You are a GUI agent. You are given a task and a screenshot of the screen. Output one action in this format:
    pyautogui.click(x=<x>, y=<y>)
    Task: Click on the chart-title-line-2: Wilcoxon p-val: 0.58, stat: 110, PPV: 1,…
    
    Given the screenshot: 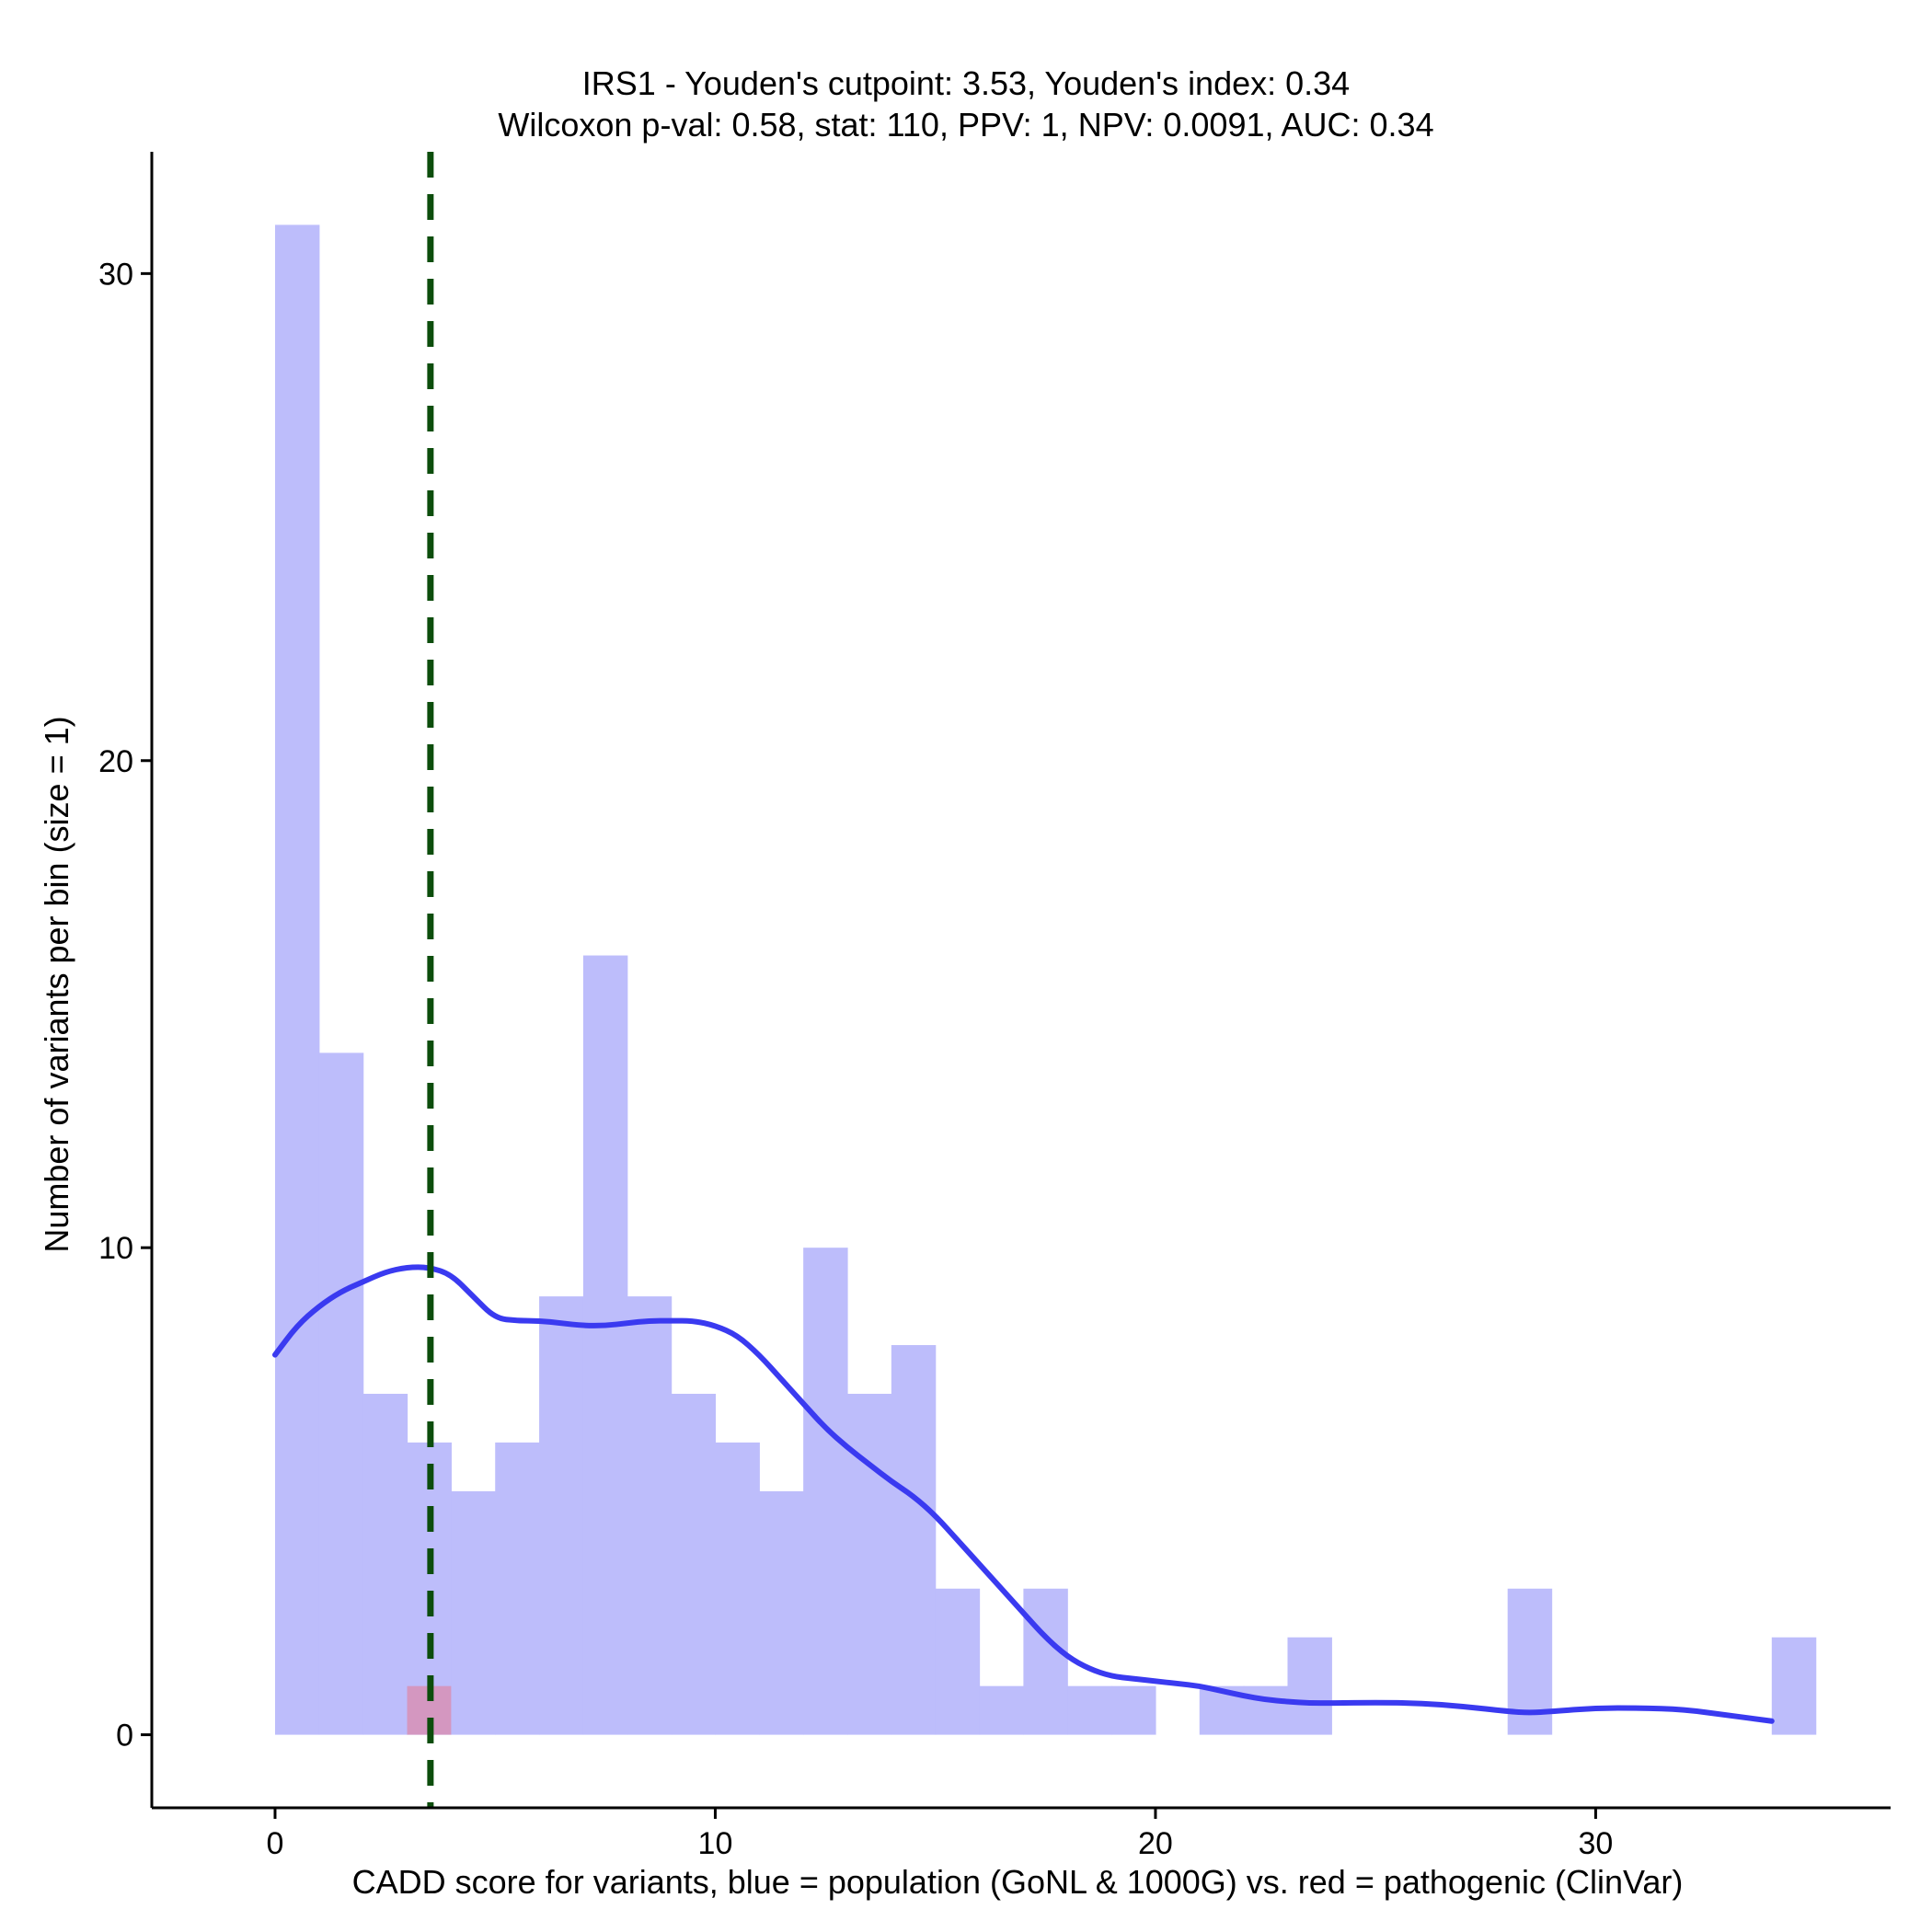 What is the action you would take?
    pyautogui.click(x=966, y=125)
    